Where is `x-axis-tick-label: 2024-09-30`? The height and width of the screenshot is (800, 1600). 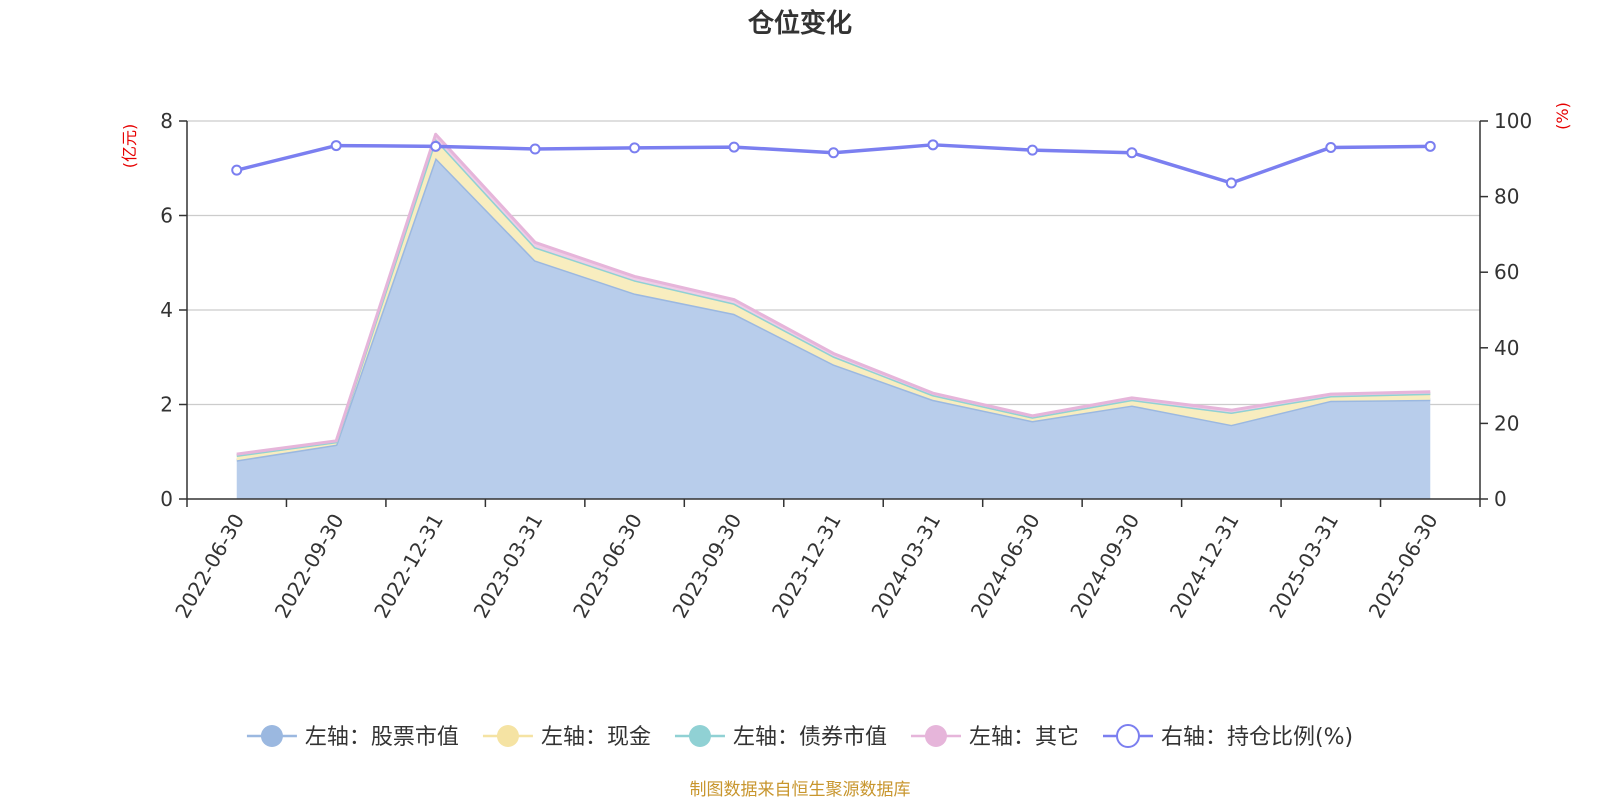
x-axis-tick-label: 2024-09-30 is located at coordinates (1104, 566).